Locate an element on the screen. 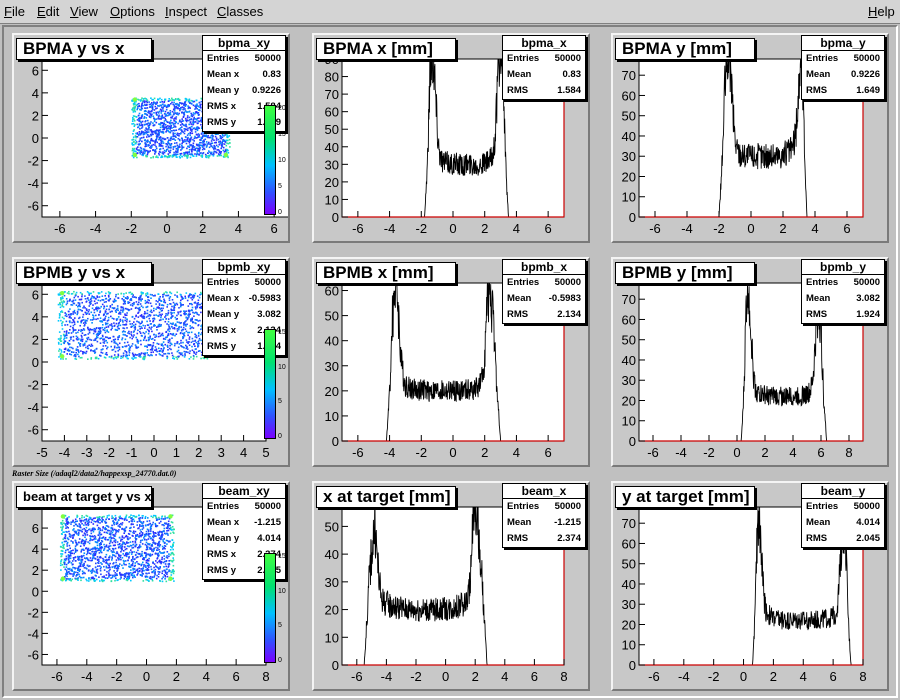 The width and height of the screenshot is (900, 700). menu-options: Options is located at coordinates (132, 11).